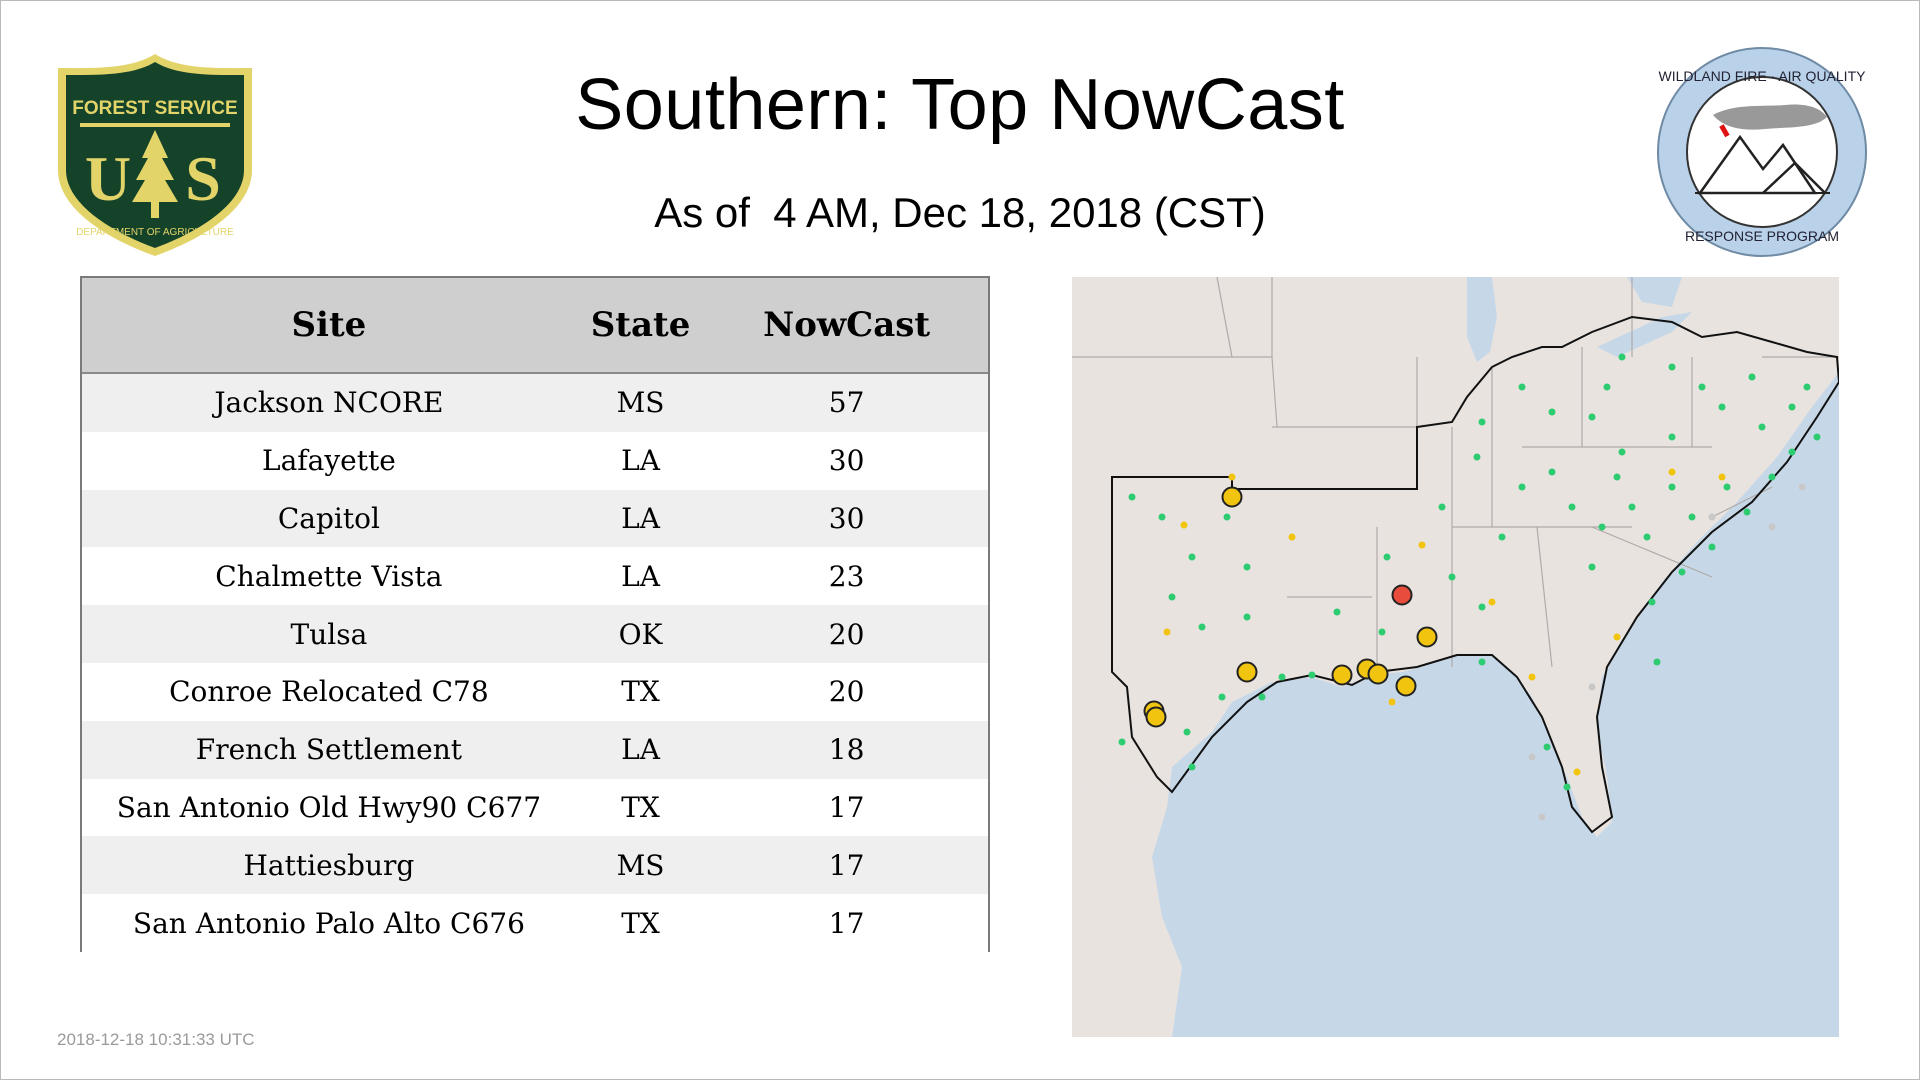 Image resolution: width=1920 pixels, height=1080 pixels. What do you see at coordinates (846, 576) in the screenshot?
I see `nowcast-cell: 23` at bounding box center [846, 576].